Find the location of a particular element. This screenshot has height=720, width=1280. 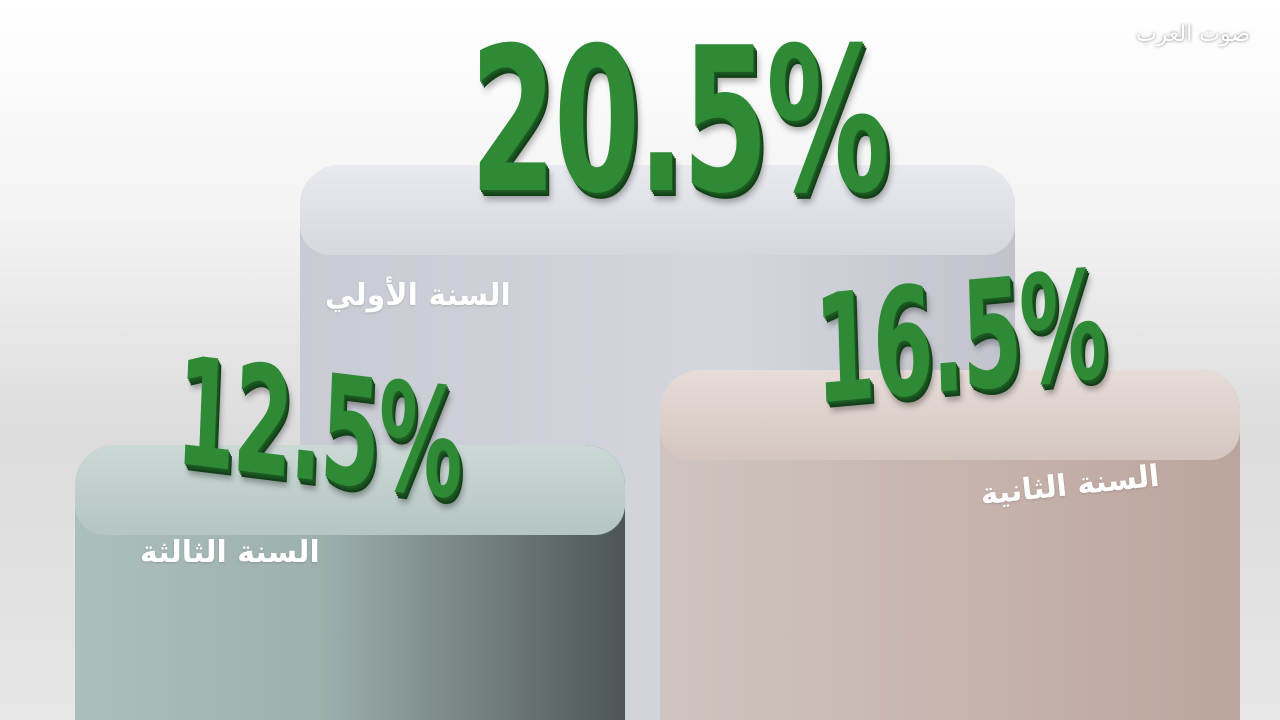

podium-value: 16.5% is located at coordinates (960, 338).